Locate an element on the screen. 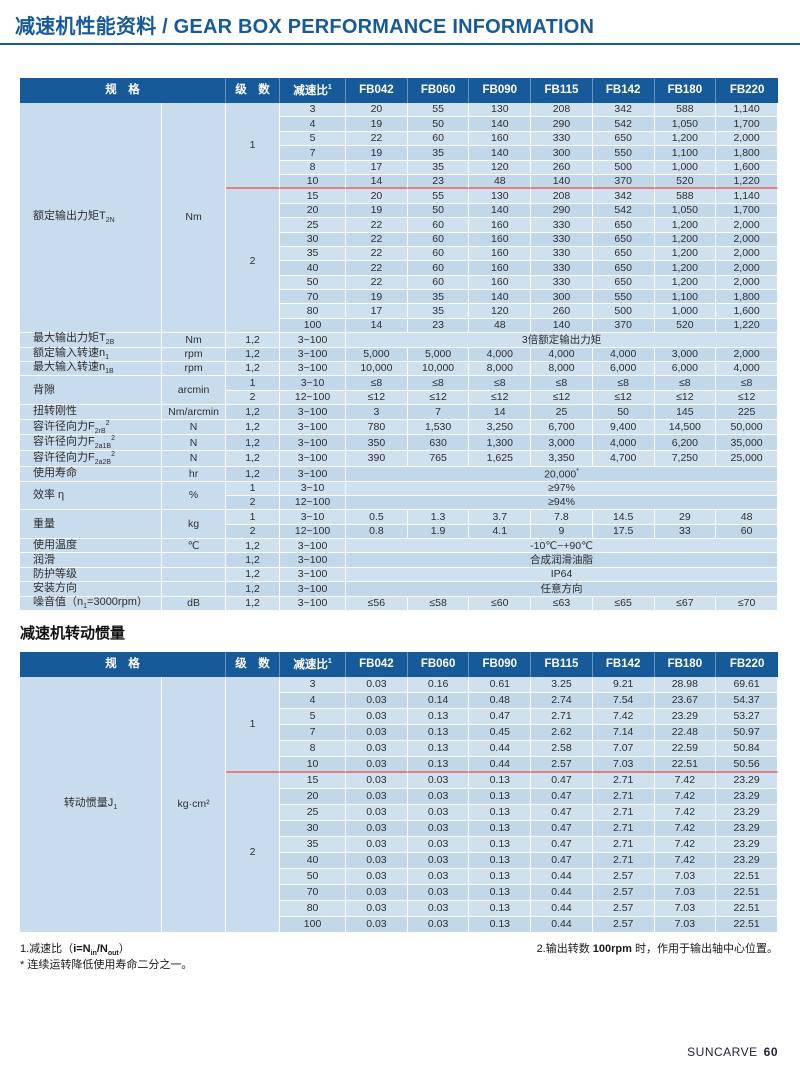 The image size is (800, 1074). table-cell: ≤60 is located at coordinates (500, 604).